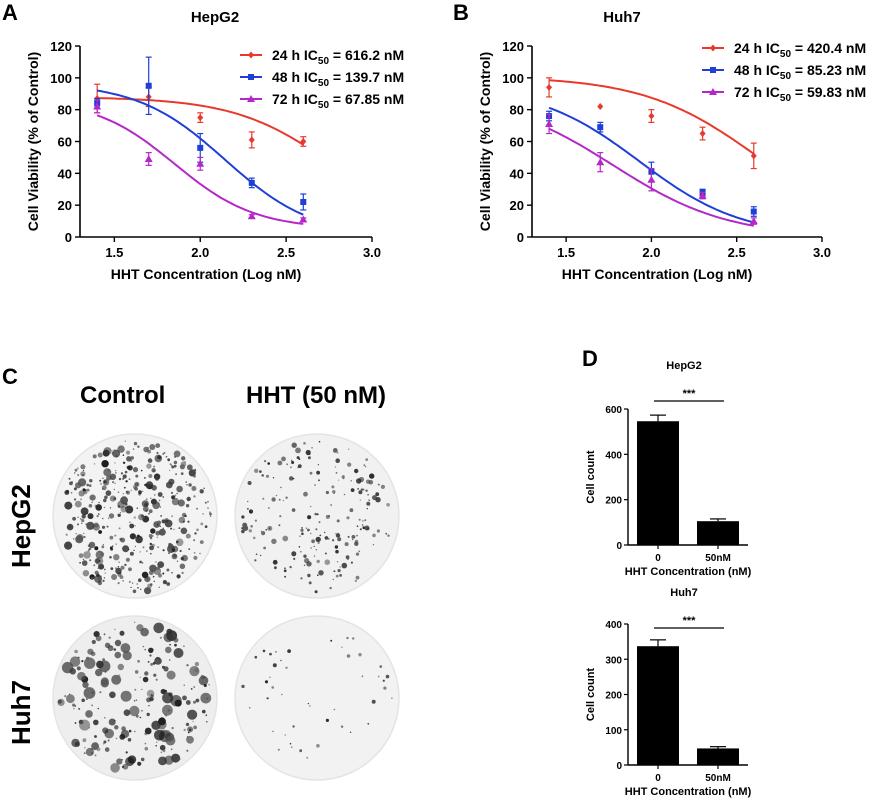 This screenshot has height=803, width=886. What do you see at coordinates (688, 792) in the screenshot?
I see `chart-d2-x-label: HHT Concentration (nM)` at bounding box center [688, 792].